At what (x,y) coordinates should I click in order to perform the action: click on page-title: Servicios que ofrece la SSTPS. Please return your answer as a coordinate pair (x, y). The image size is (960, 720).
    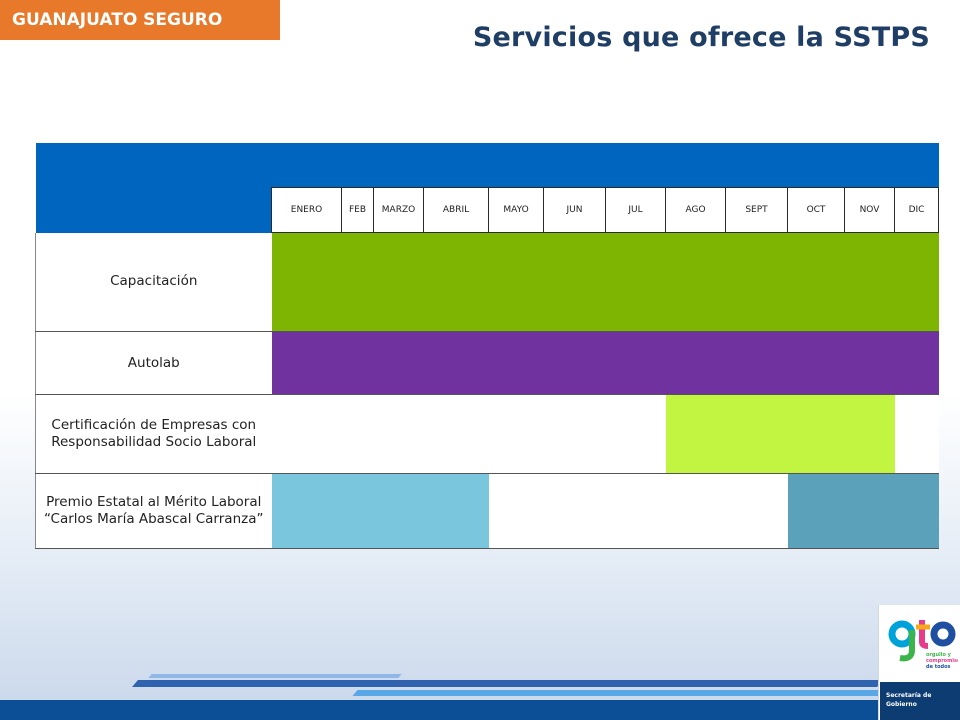
    Looking at the image, I should click on (701, 37).